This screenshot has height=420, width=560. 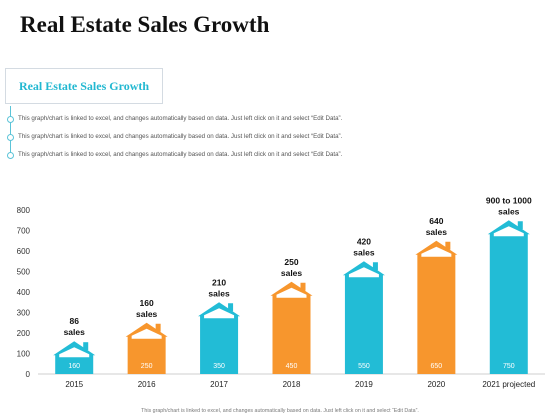 What do you see at coordinates (24, 292) in the screenshot?
I see `y-tick-label: 400` at bounding box center [24, 292].